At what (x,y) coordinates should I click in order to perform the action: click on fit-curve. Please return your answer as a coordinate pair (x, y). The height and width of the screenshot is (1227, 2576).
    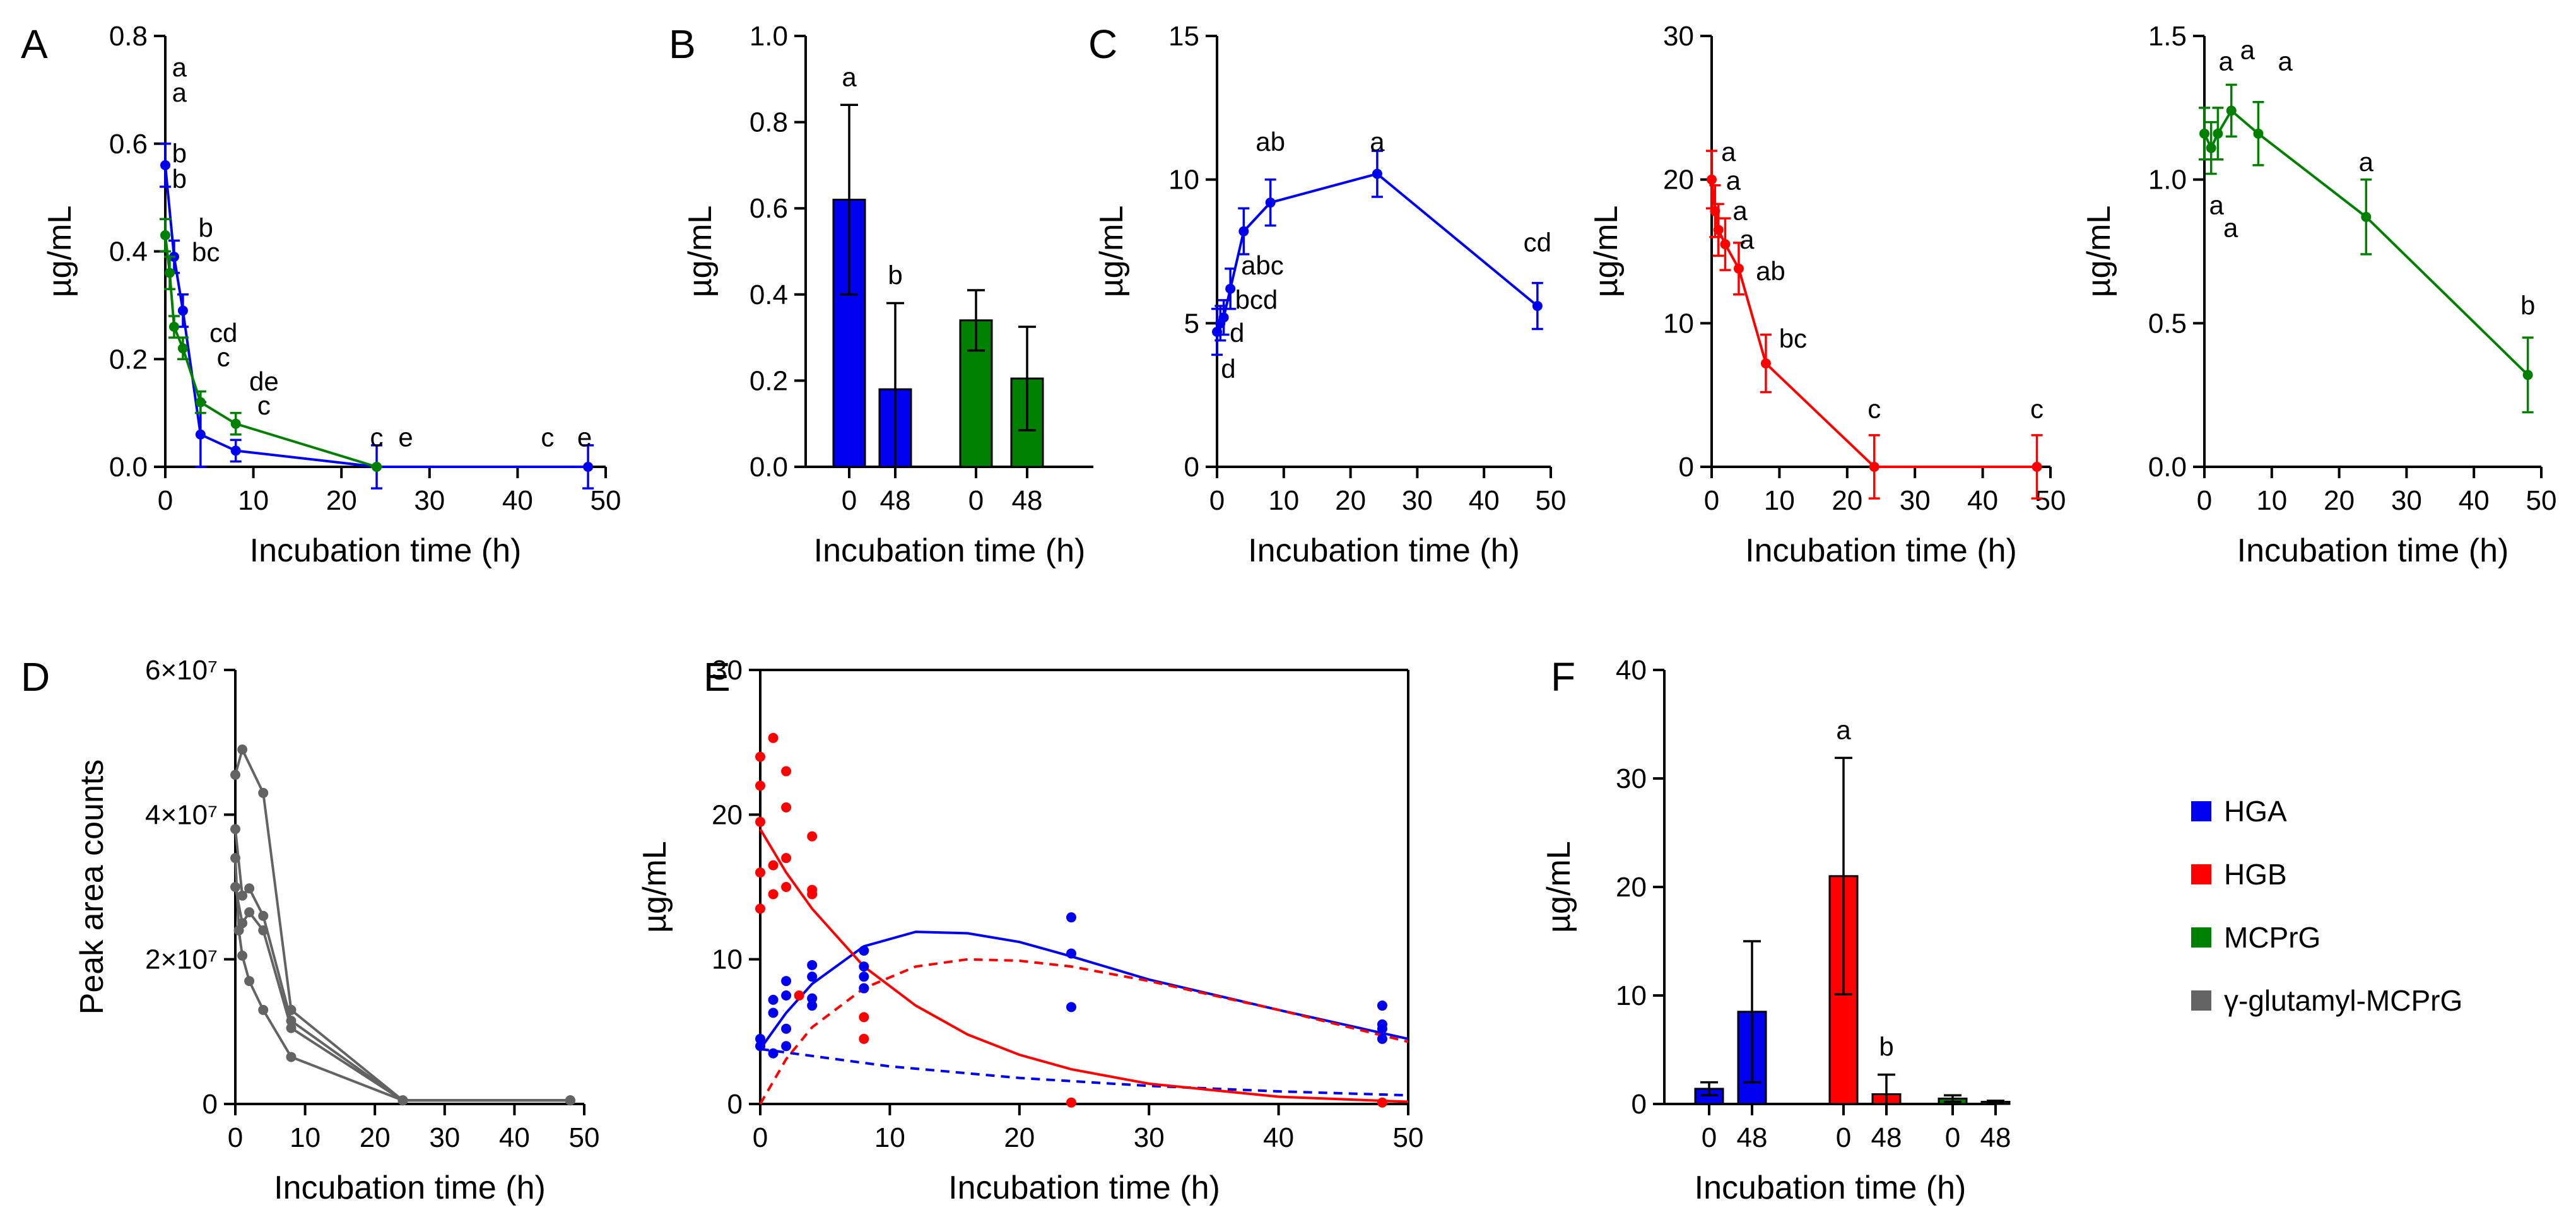
    Looking at the image, I should click on (1084, 1072).